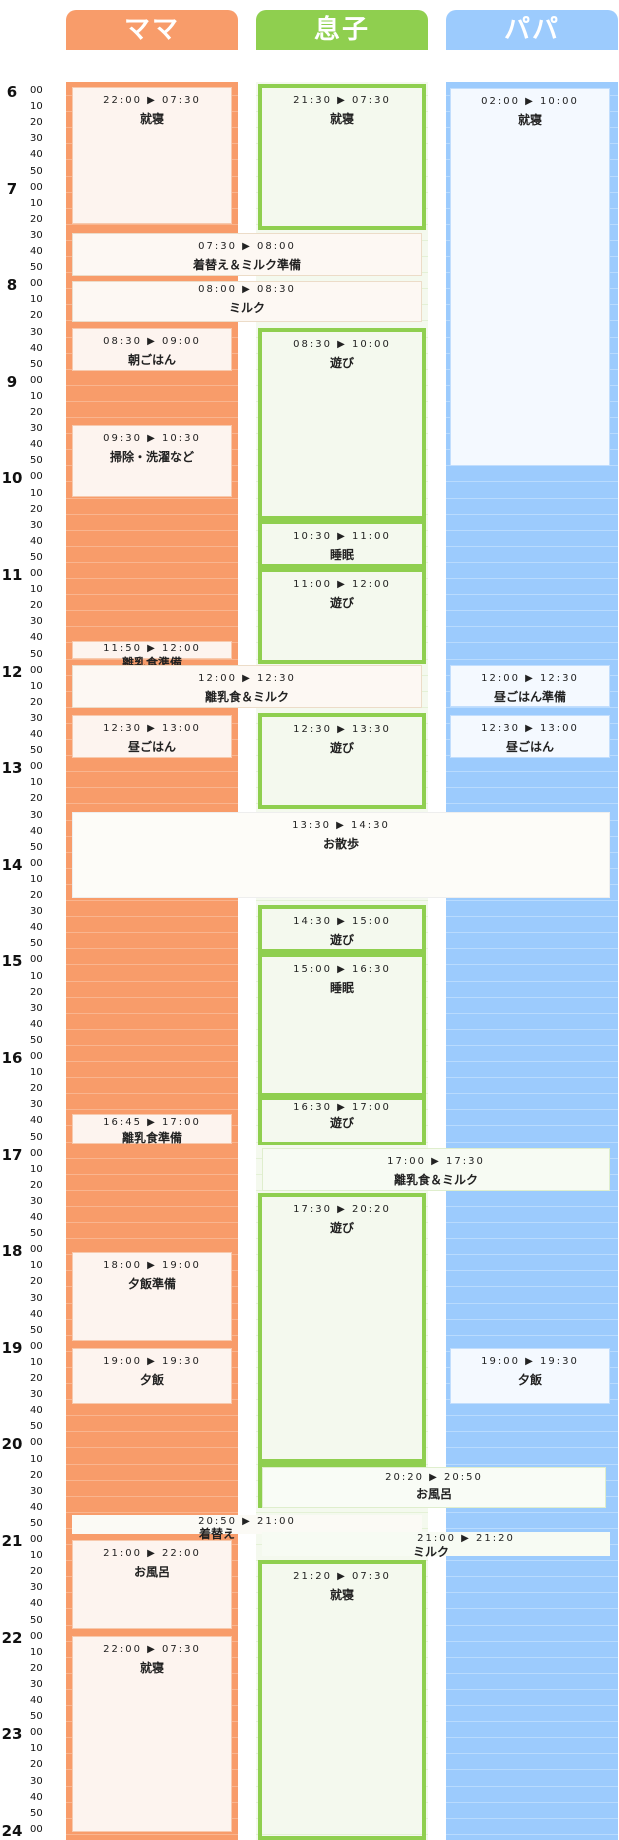 This screenshot has width=619, height=1840. Describe the element at coordinates (152, 1584) in the screenshot. I see `mama-block-bath: 21:00 ▶ 22:00 お風呂` at that location.